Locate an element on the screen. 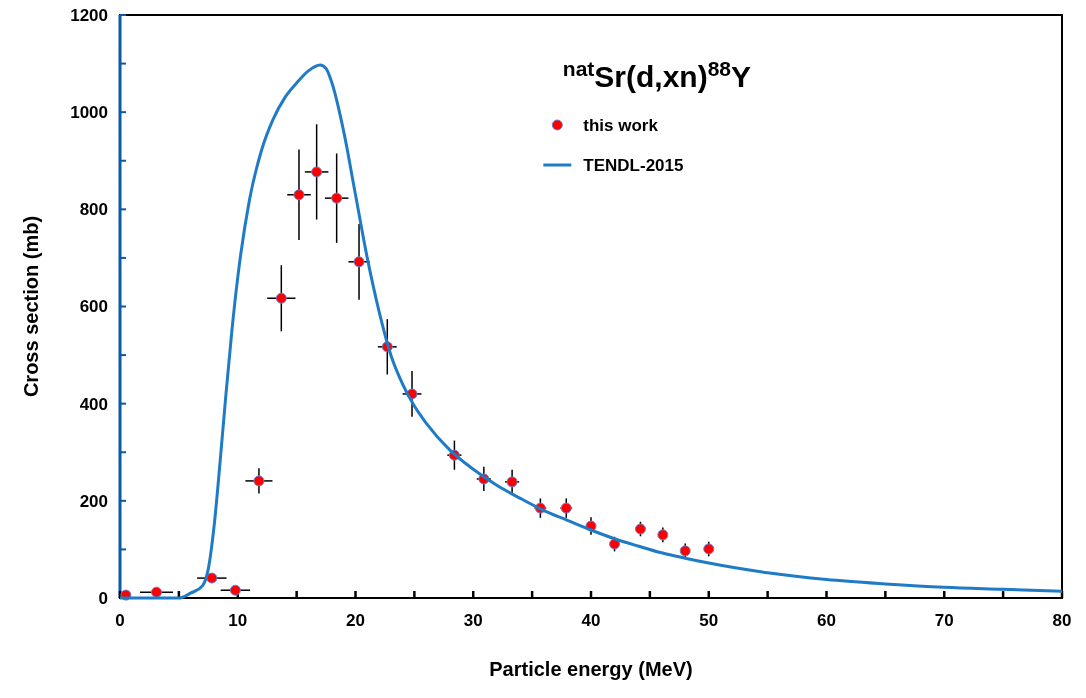 This screenshot has width=1086, height=698. x-tick-label: 40 is located at coordinates (591, 620).